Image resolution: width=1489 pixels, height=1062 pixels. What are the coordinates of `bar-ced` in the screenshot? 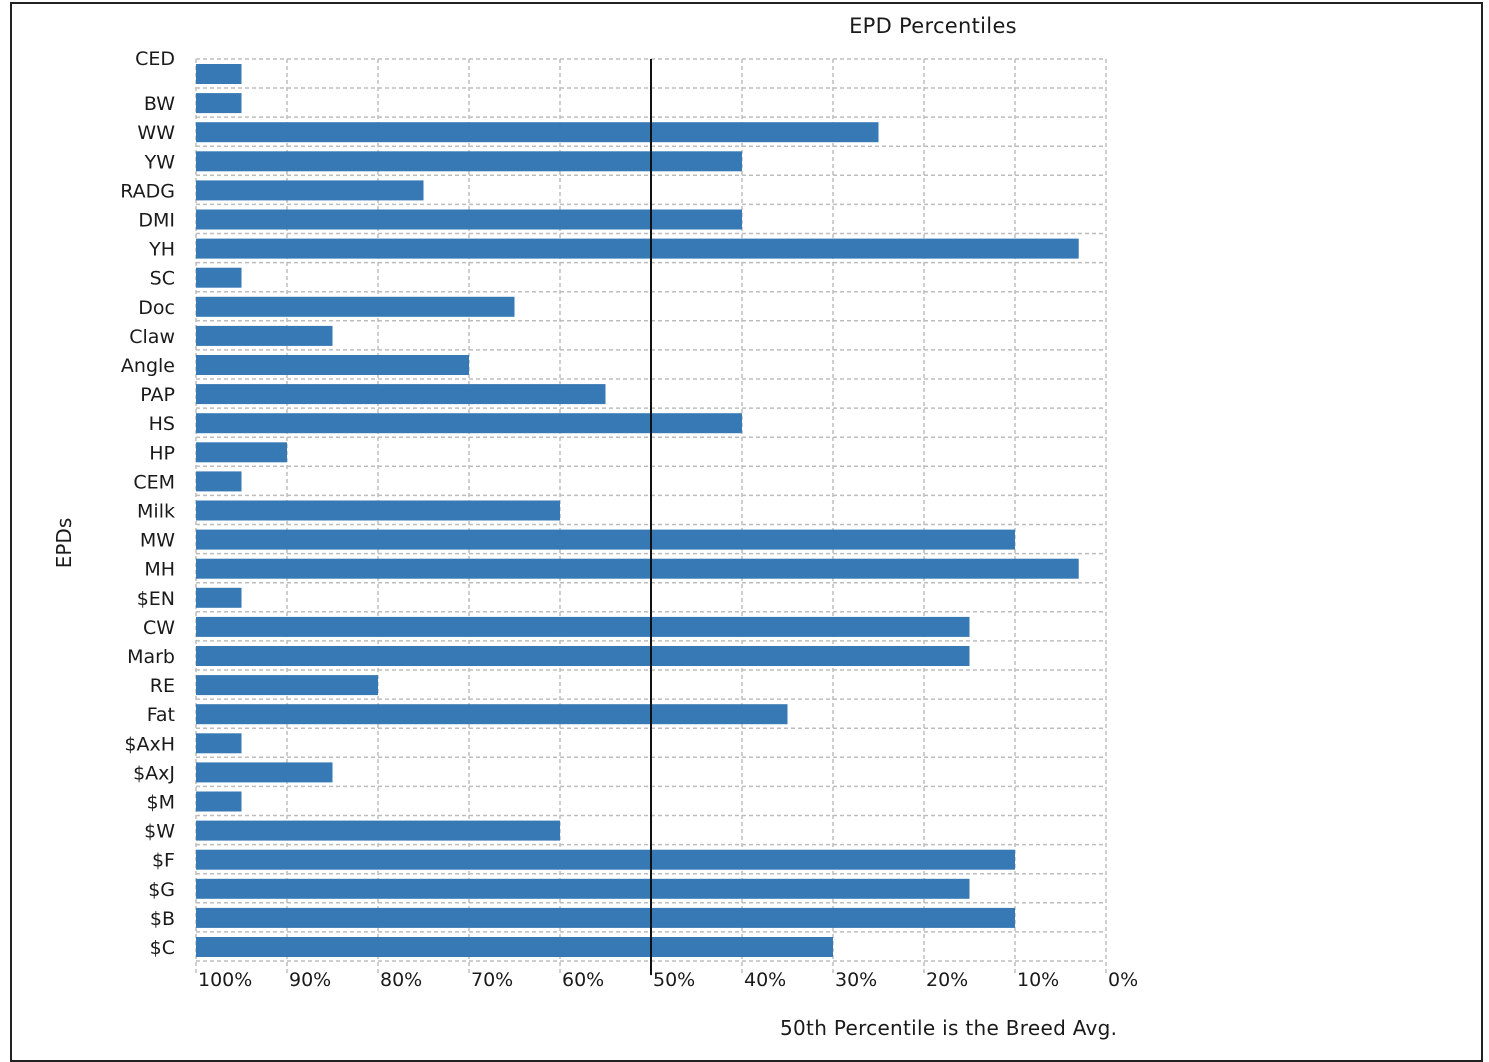 It's located at (219, 74).